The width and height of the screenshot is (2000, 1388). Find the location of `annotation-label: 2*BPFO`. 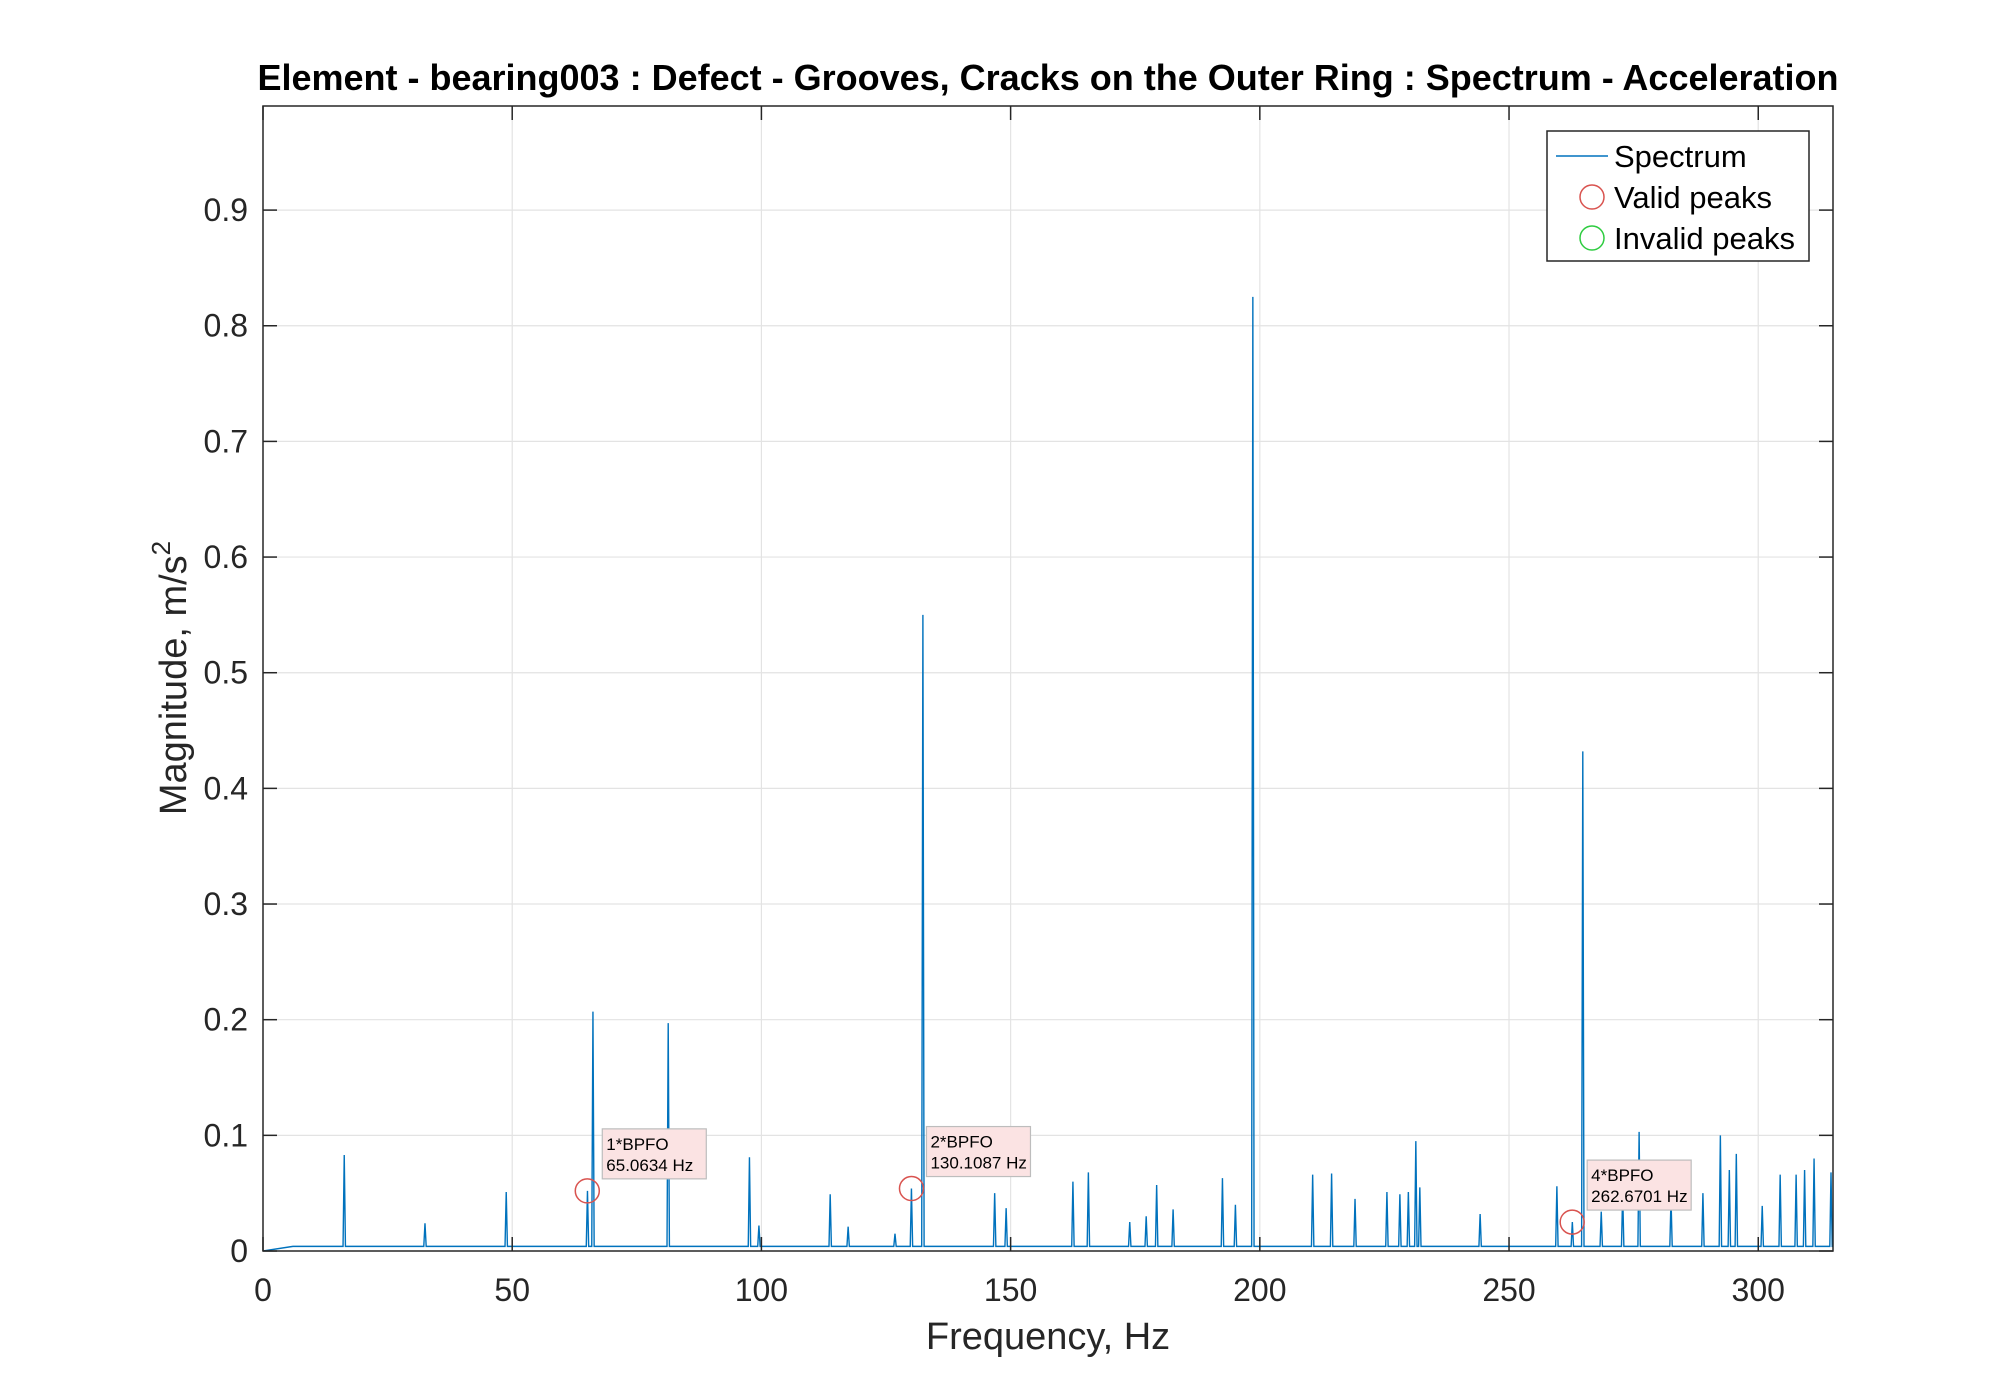

annotation-label: 2*BPFO is located at coordinates (961, 1142).